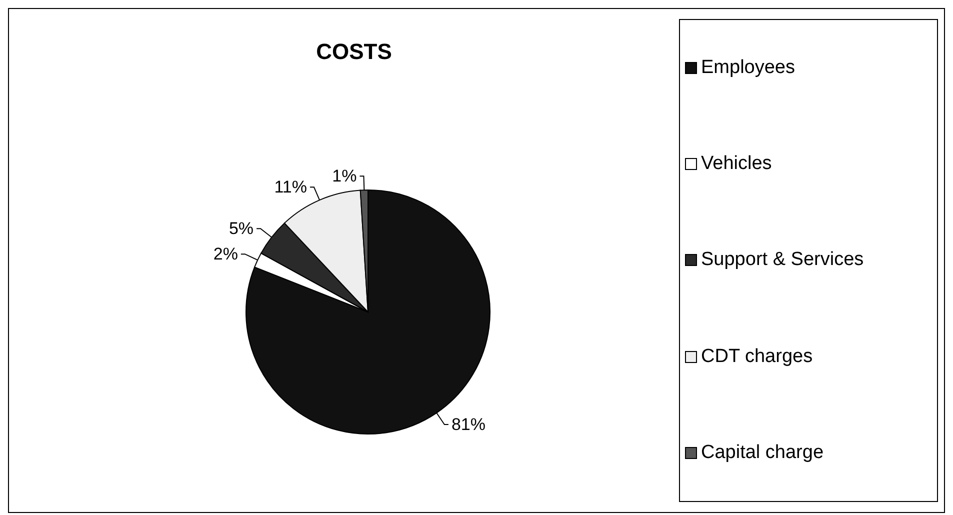  I want to click on legend-label: CDT charges, so click(757, 357).